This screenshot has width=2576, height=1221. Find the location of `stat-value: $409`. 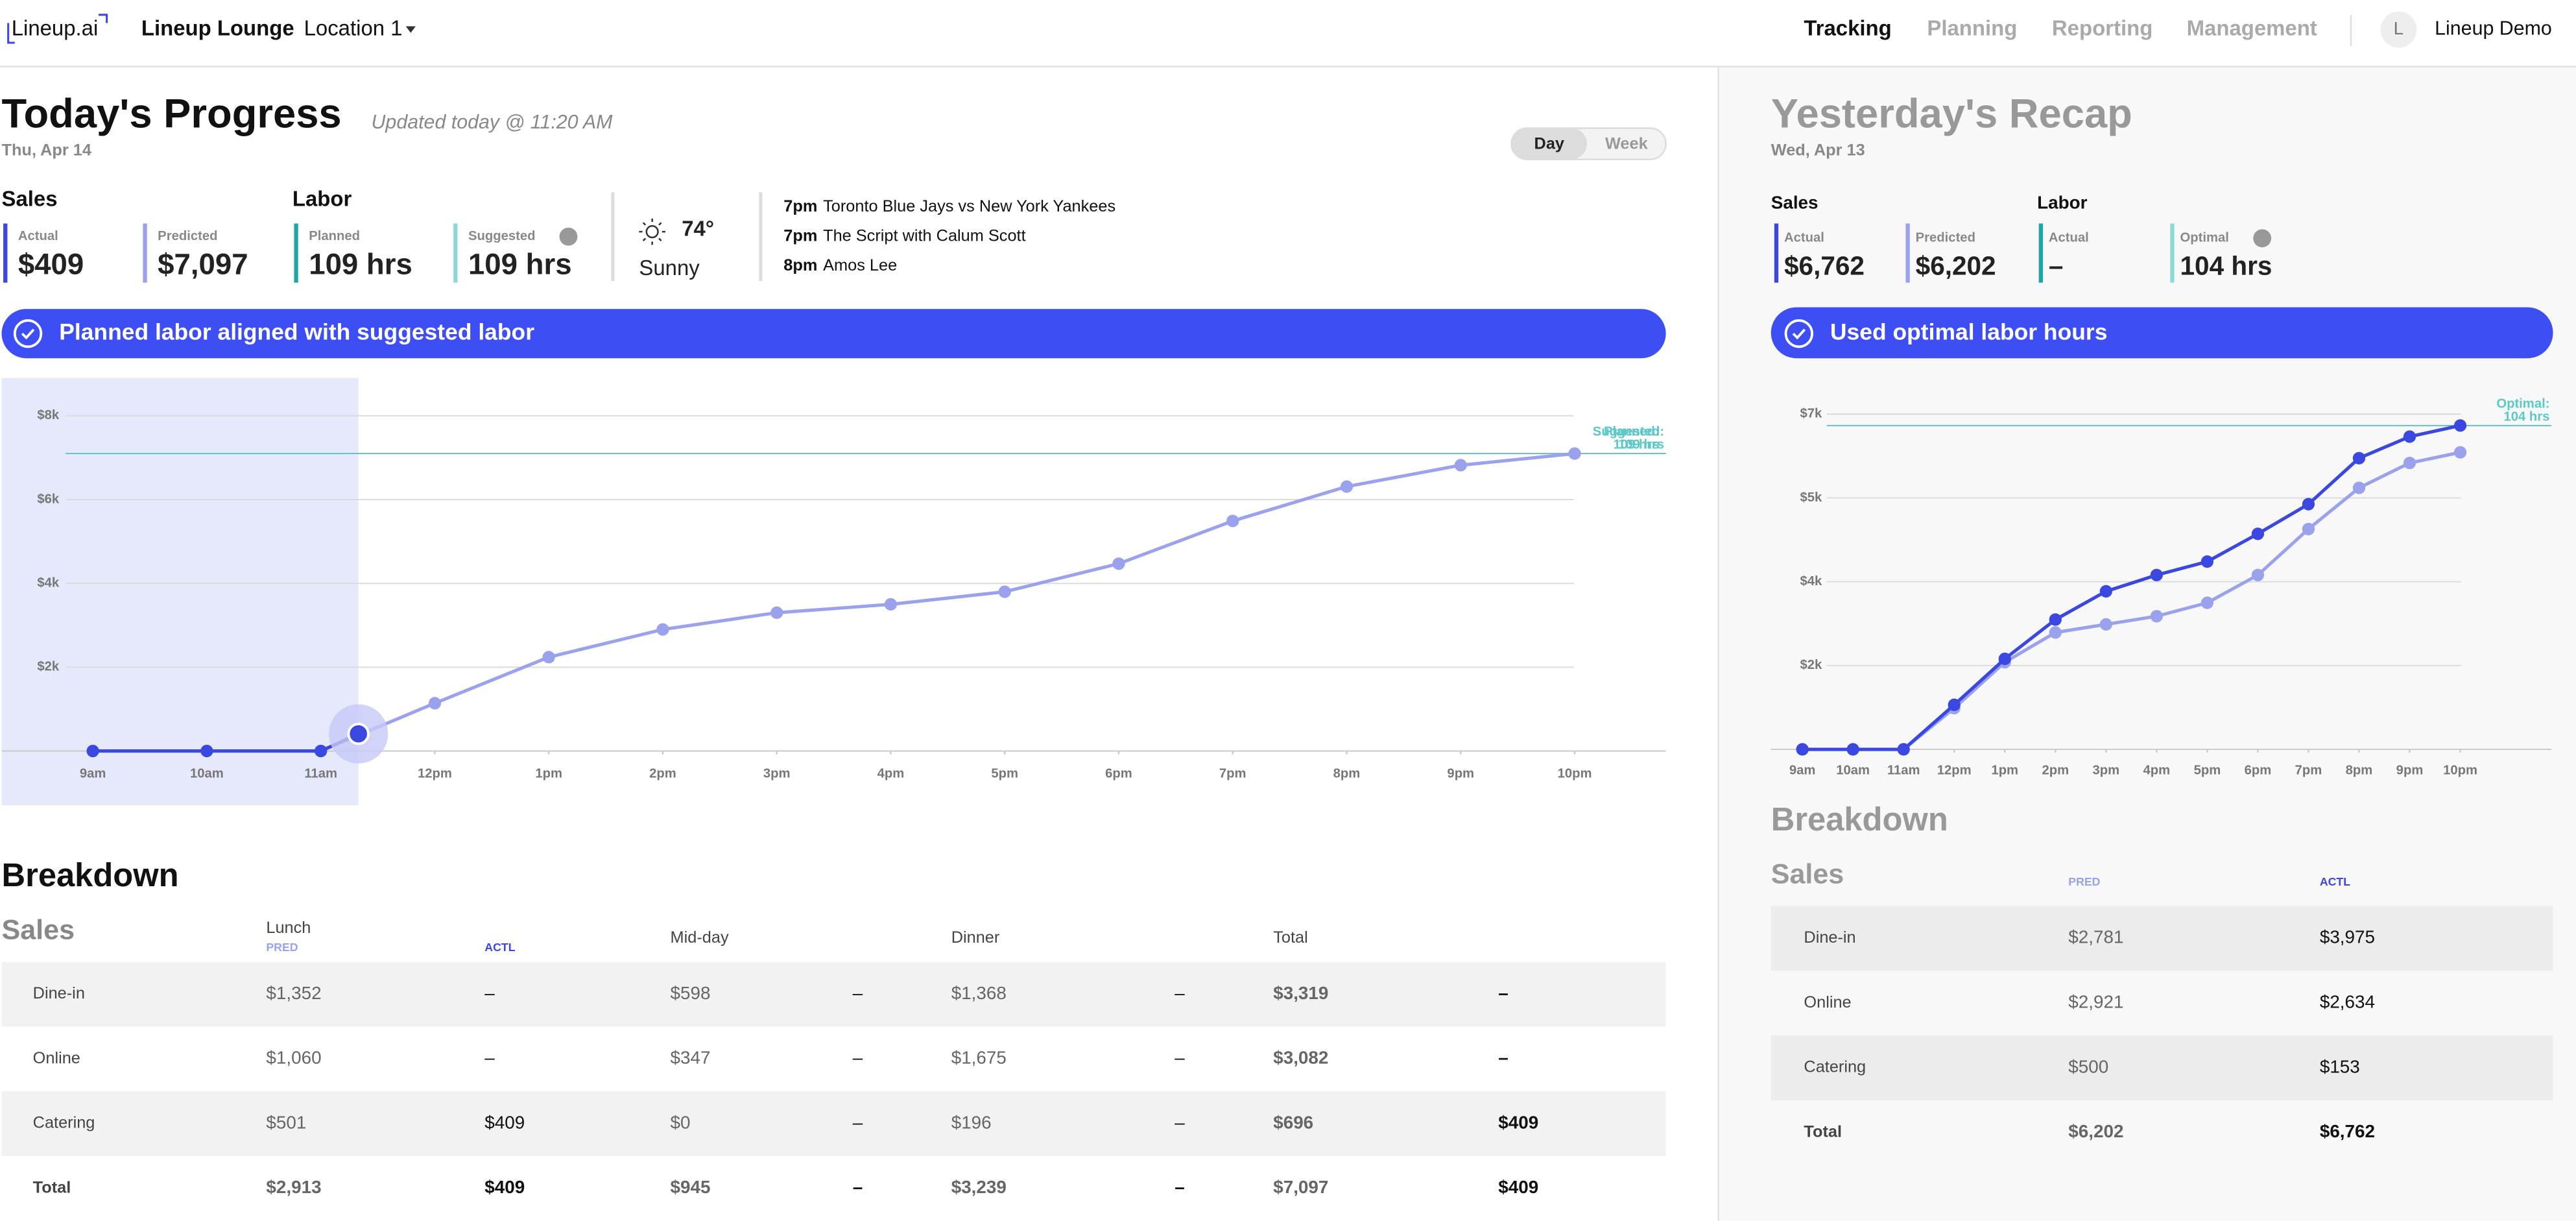

stat-value: $409 is located at coordinates (51, 263).